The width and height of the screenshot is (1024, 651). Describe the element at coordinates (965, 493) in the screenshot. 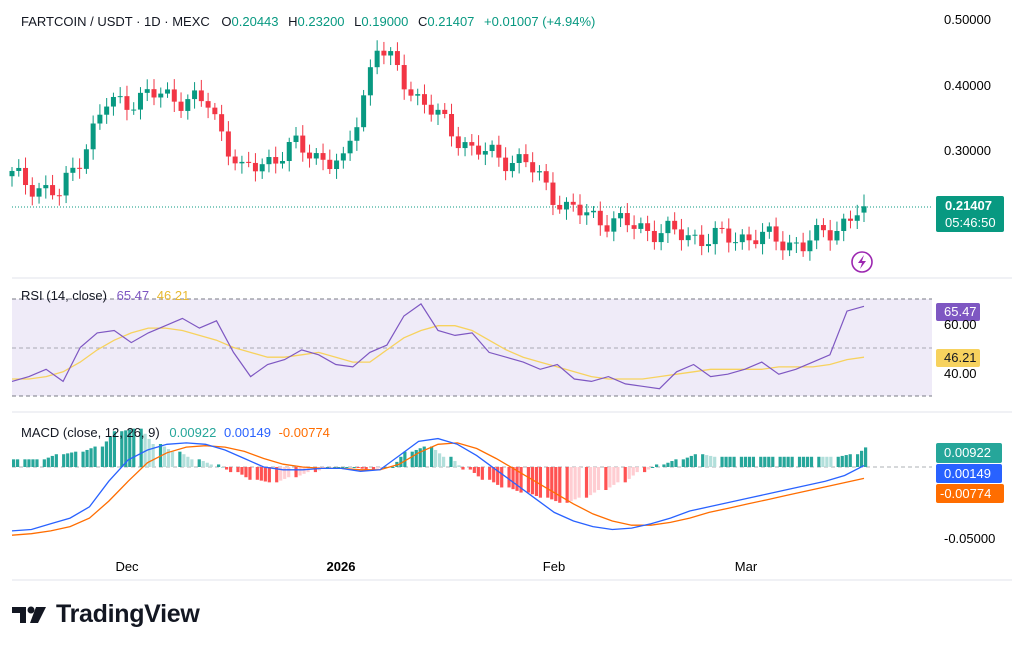

I see `signal-badge-text: -0.00774` at that location.